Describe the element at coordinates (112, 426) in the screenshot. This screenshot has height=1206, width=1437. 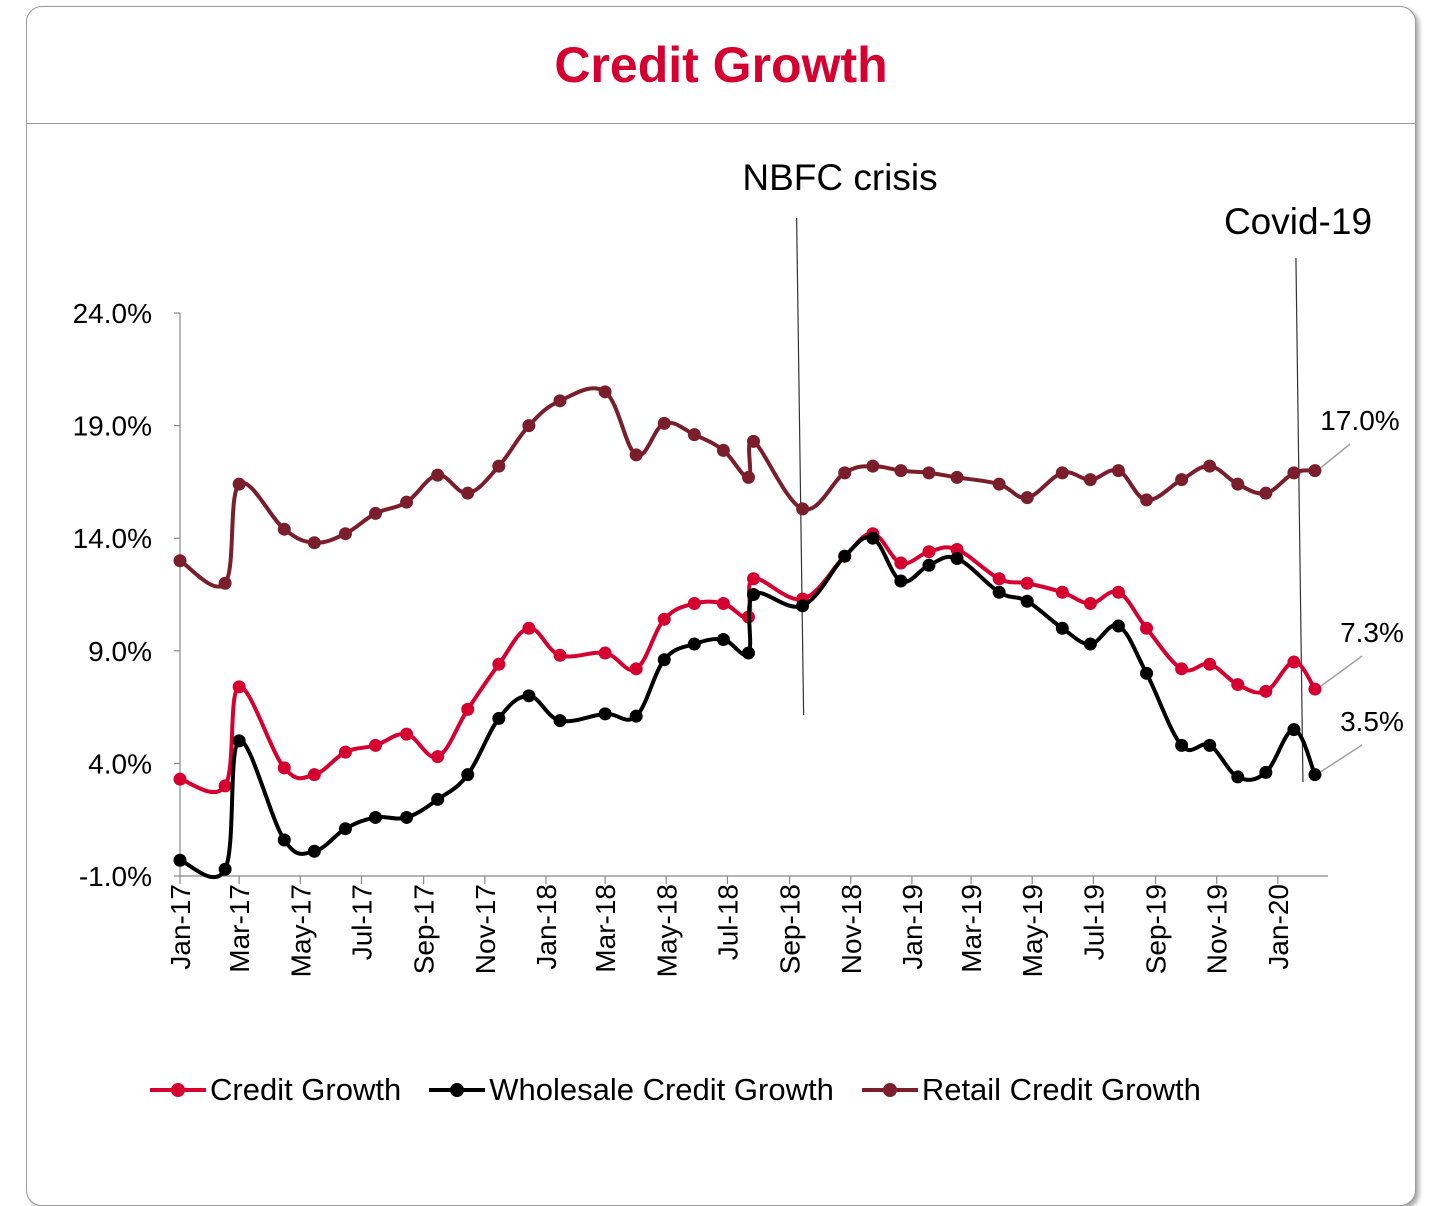
I see `y-tick-label: 19.0%` at that location.